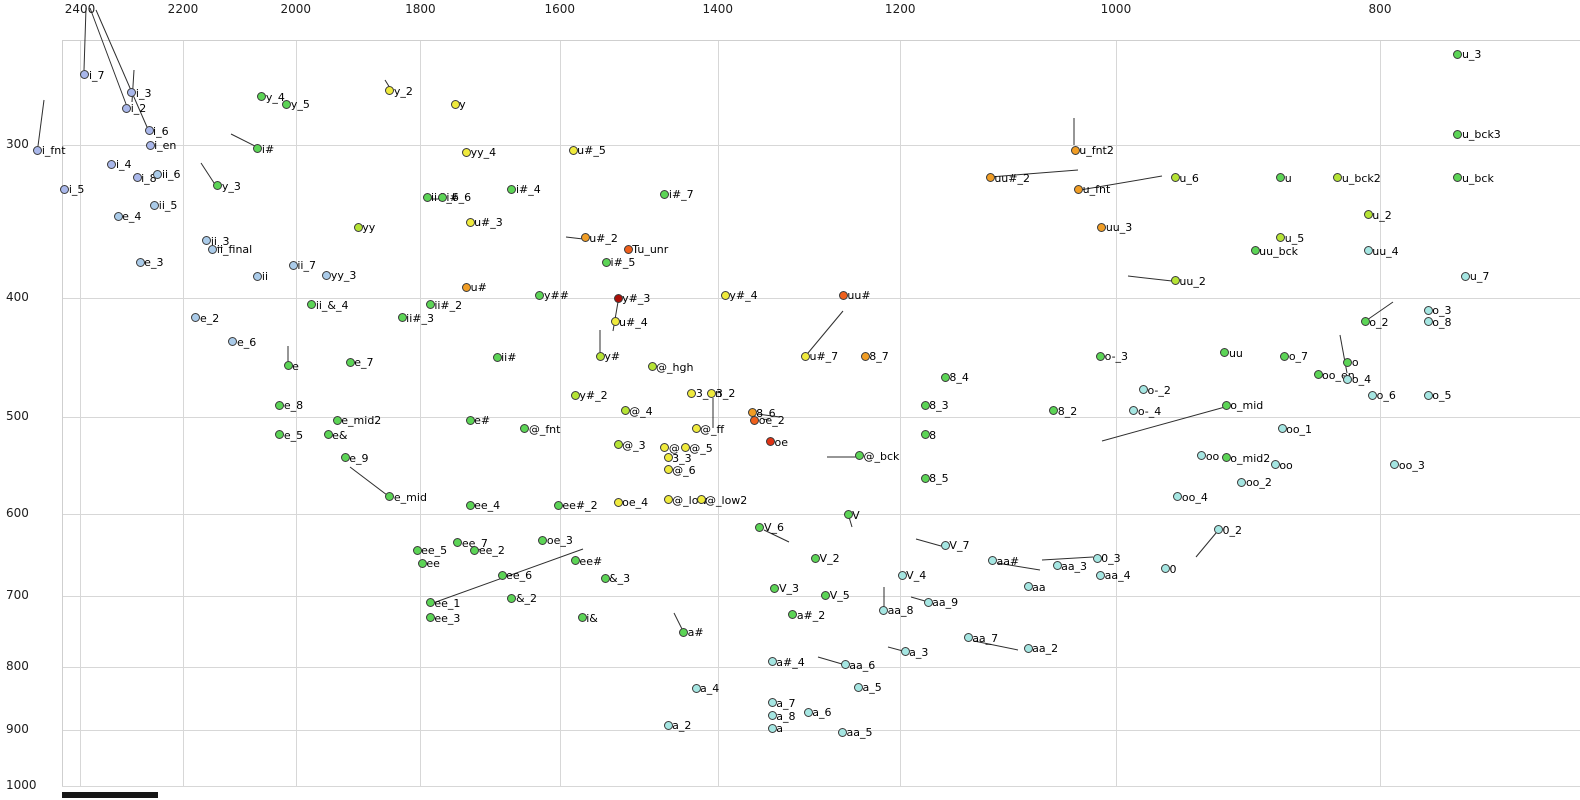  I want to click on x-tick-label: 1400, so click(718, 9).